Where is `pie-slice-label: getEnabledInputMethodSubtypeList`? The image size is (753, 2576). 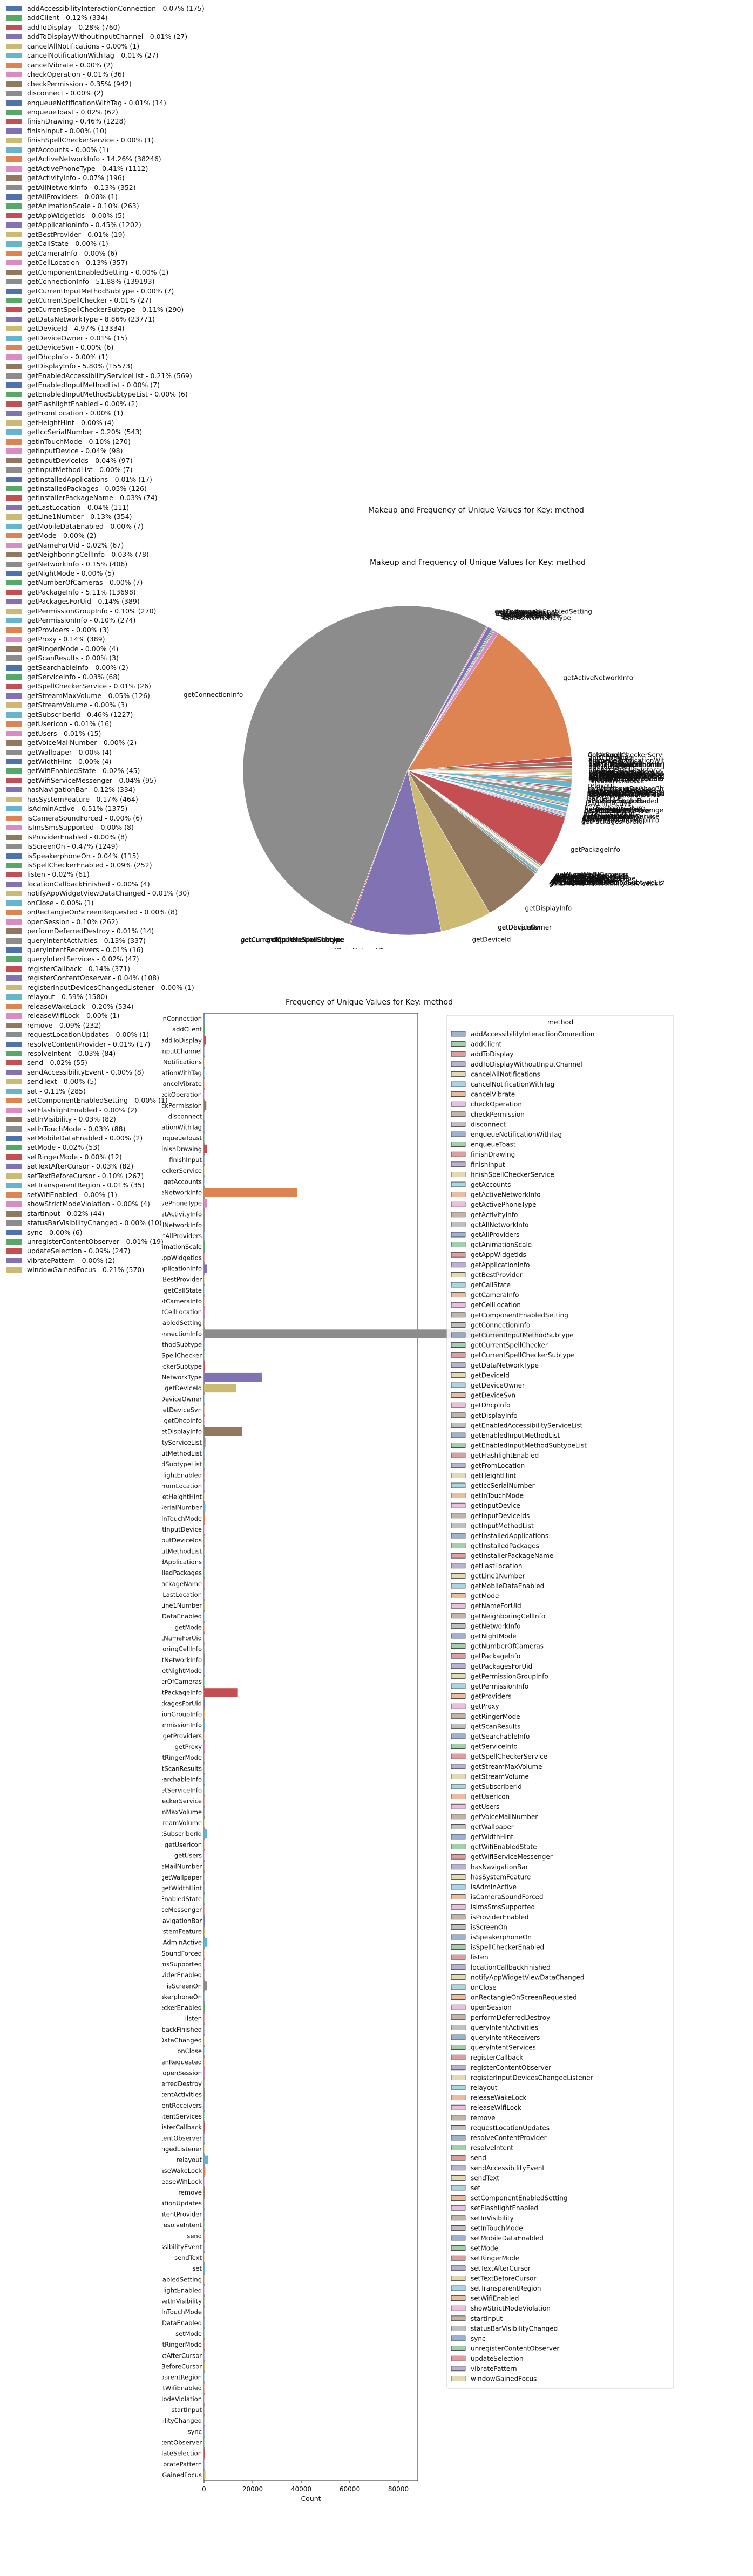
pie-slice-label: getEnabledInputMethodSubtypeList is located at coordinates (607, 882).